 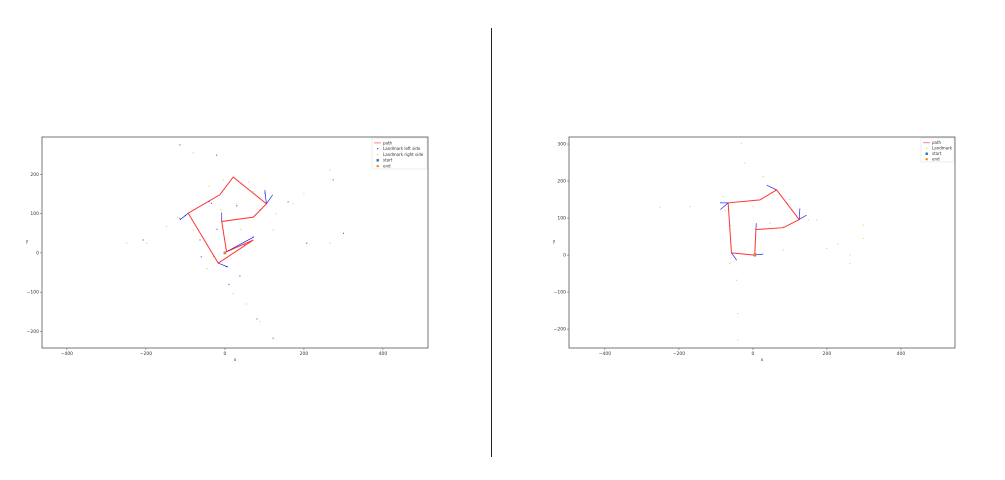 I want to click on x-tick-label: 200, so click(x=304, y=354).